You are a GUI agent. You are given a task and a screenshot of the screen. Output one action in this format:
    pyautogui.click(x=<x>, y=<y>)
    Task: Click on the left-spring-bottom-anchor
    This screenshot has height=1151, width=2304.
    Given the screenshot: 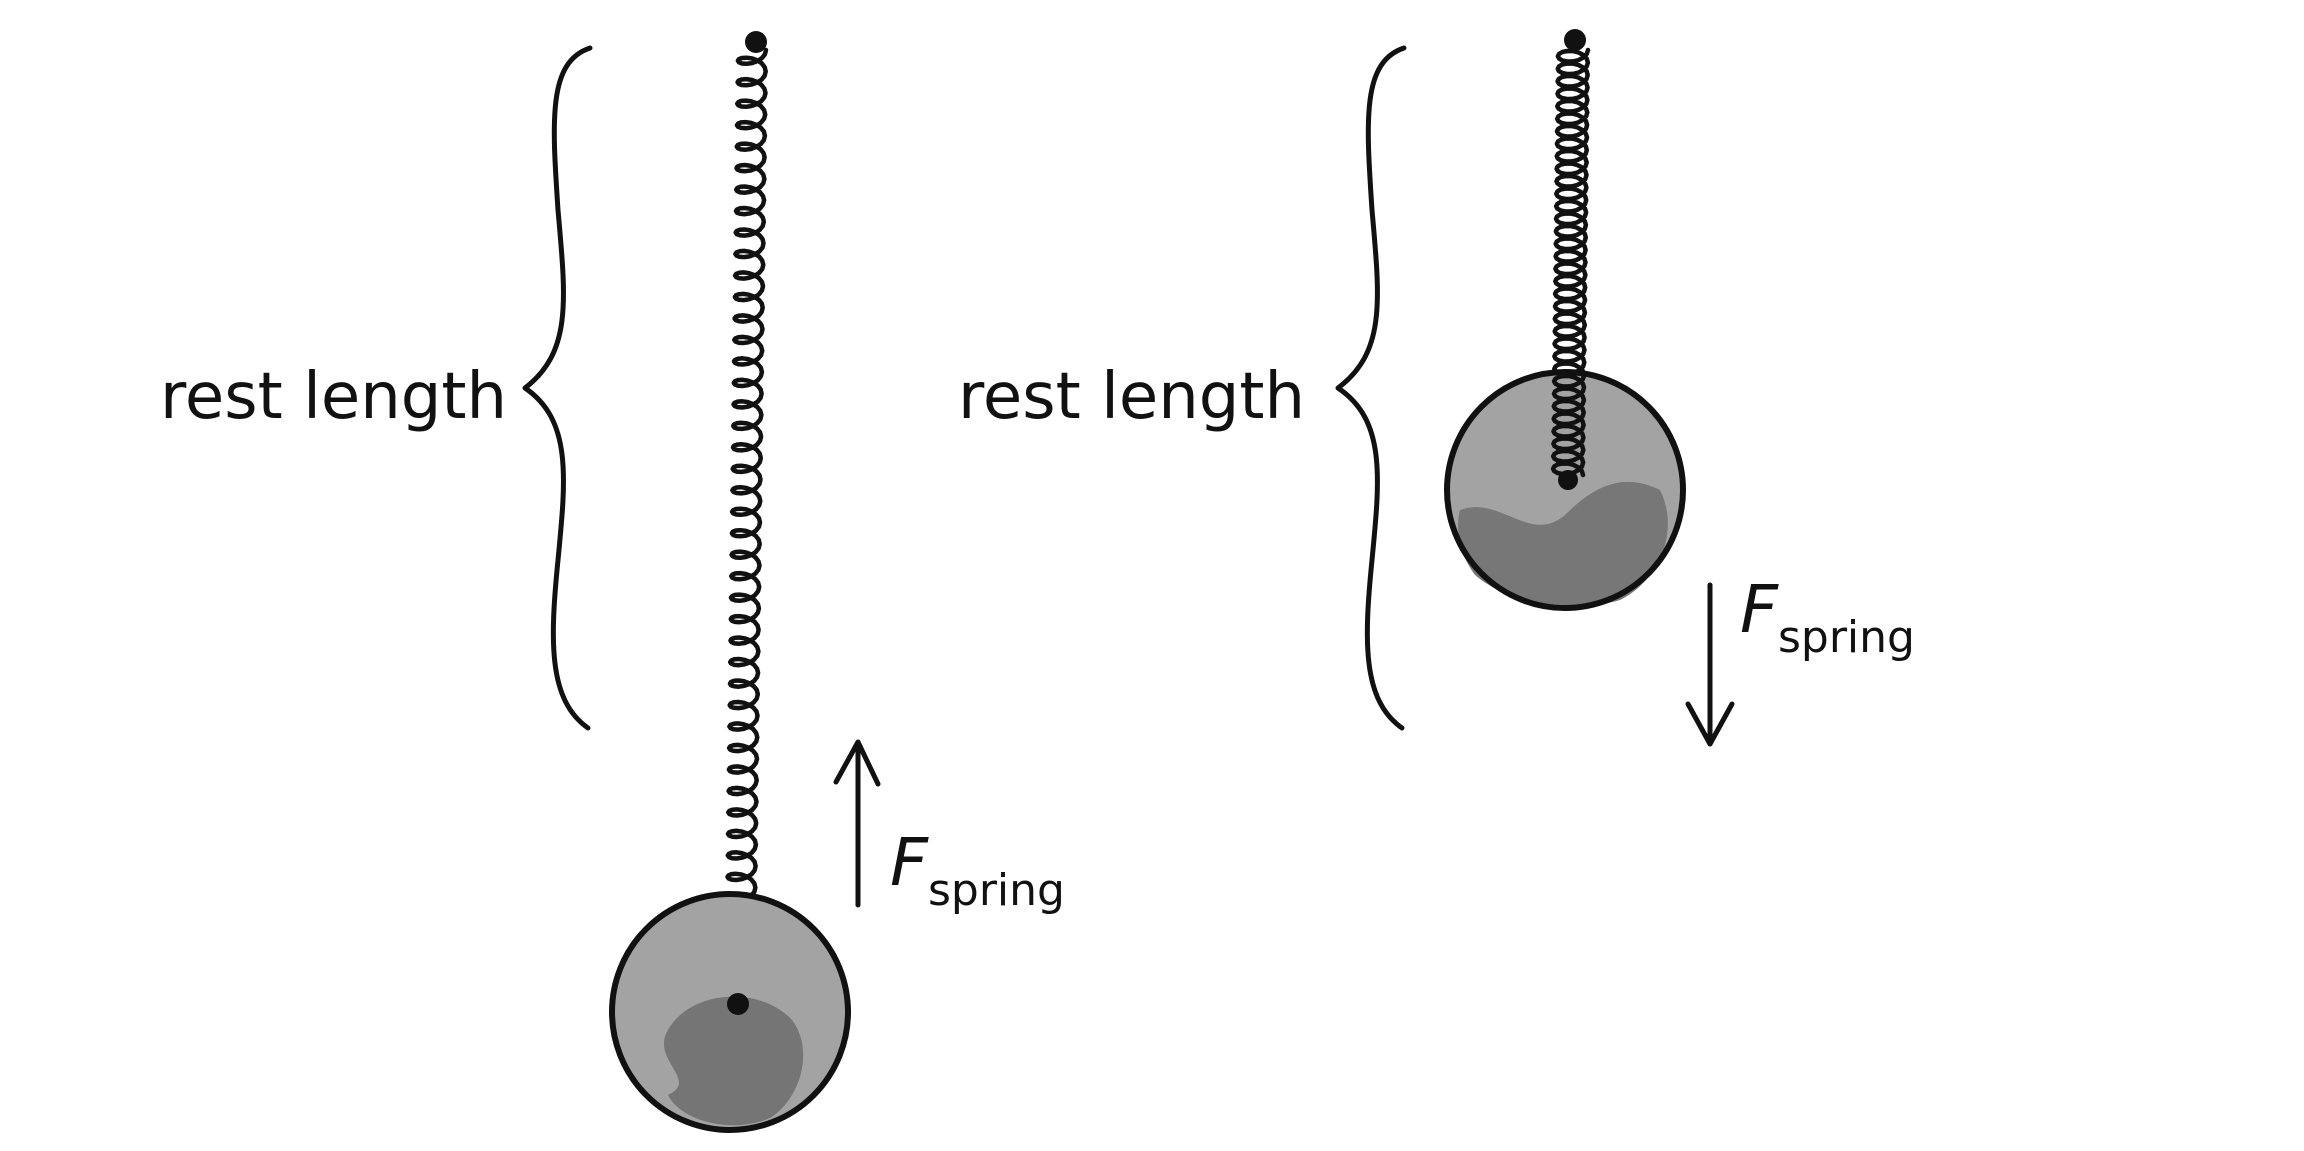 What is the action you would take?
    pyautogui.click(x=738, y=1004)
    